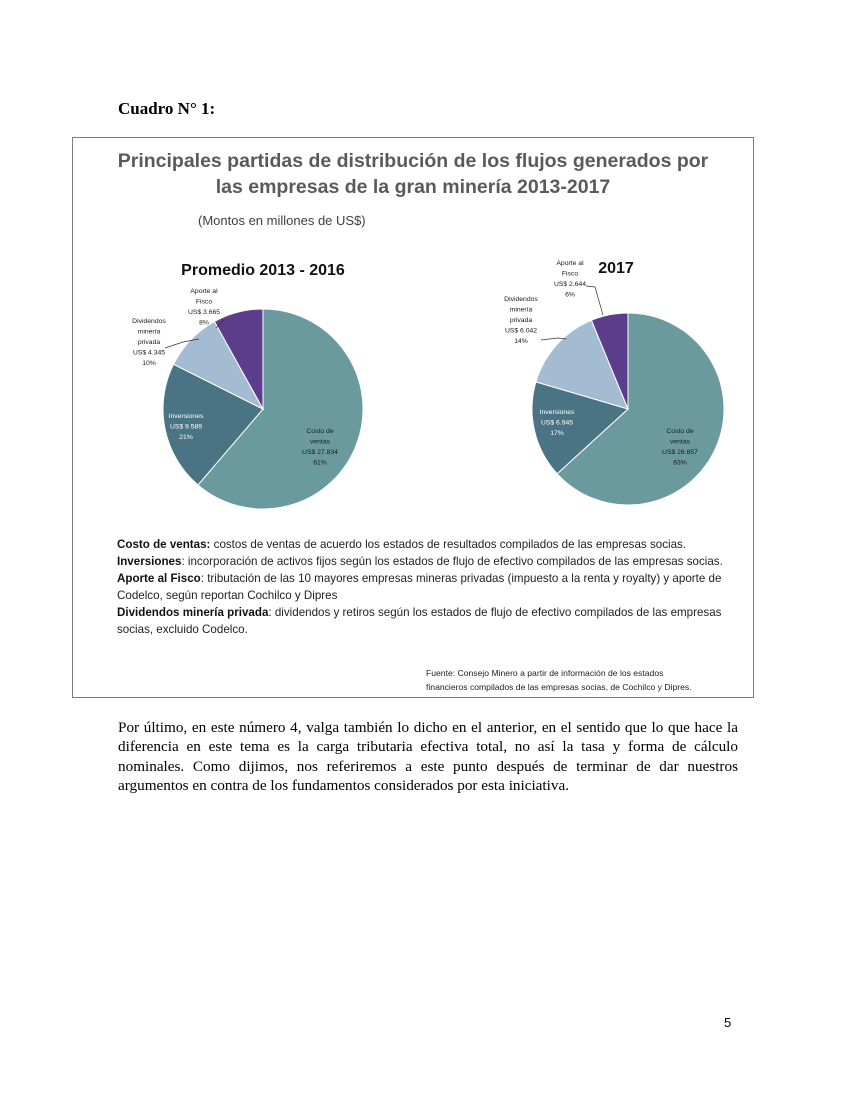  What do you see at coordinates (680, 447) in the screenshot?
I see `pie-slice-label: Costo de ventas US$ 26.857 63%` at bounding box center [680, 447].